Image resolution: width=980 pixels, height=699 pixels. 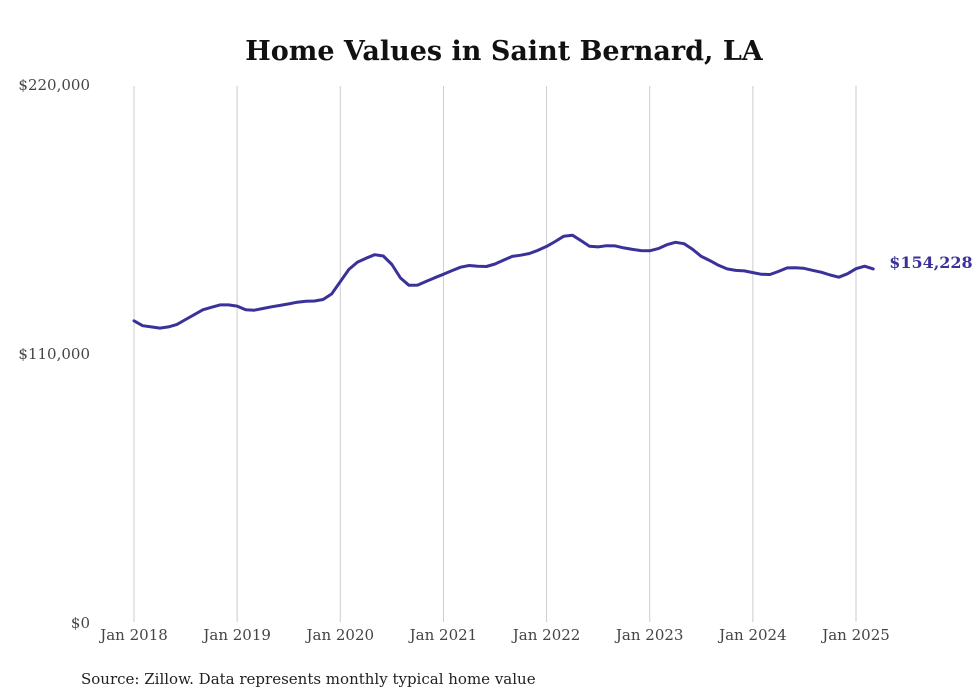 What do you see at coordinates (80, 623) in the screenshot?
I see `y-tick-label: $0` at bounding box center [80, 623].